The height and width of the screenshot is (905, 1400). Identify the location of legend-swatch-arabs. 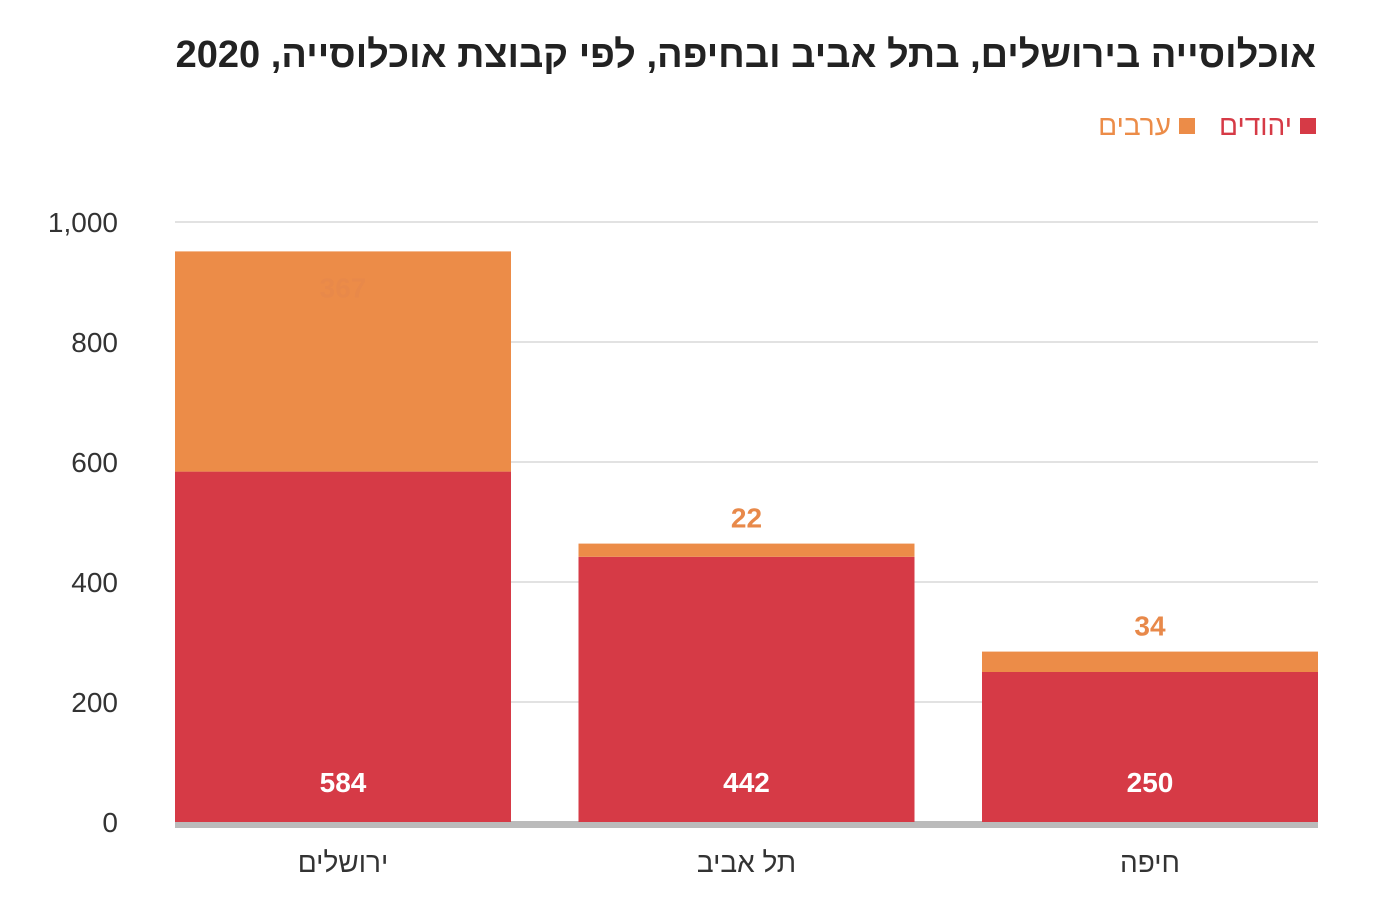
(1187, 126).